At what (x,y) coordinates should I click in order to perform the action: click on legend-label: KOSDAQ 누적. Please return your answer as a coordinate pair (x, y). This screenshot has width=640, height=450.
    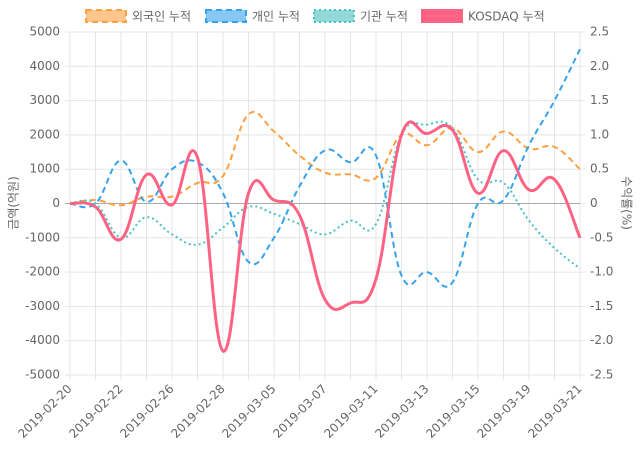
    Looking at the image, I should click on (506, 17).